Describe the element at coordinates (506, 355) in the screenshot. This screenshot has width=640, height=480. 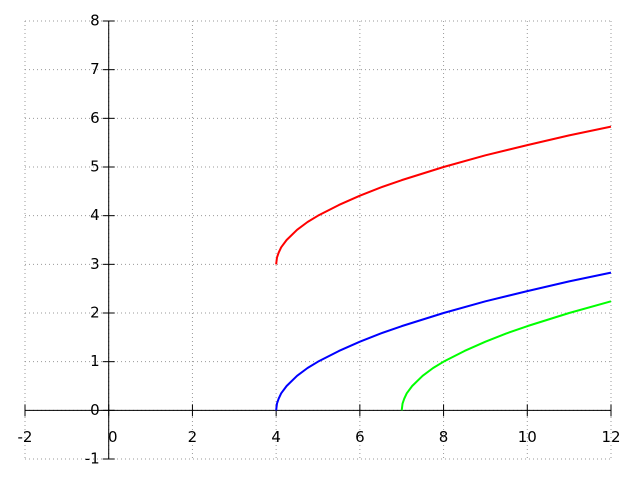
I see `curve` at that location.